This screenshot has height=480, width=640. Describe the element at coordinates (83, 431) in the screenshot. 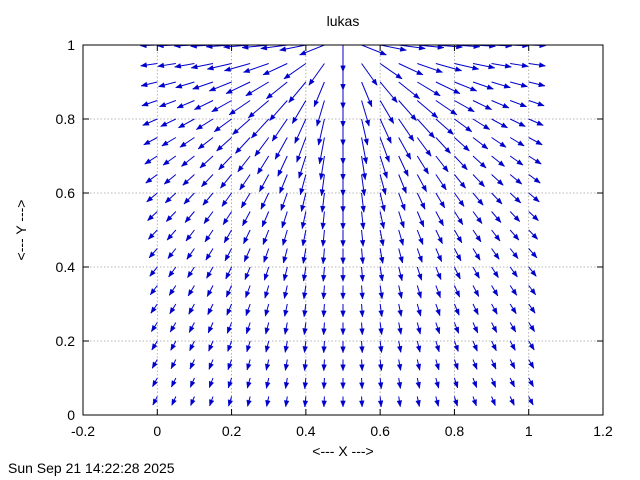

I see `x-tick-label: -0.2` at that location.